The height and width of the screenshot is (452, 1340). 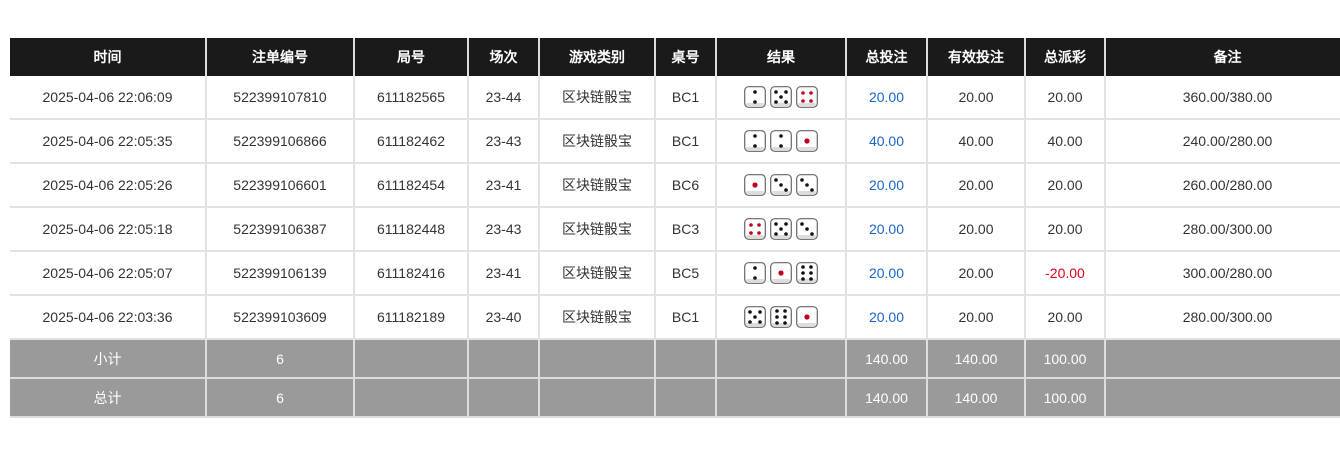 What do you see at coordinates (1222, 185) in the screenshot?
I see `note-cell: 260.00/280.00` at bounding box center [1222, 185].